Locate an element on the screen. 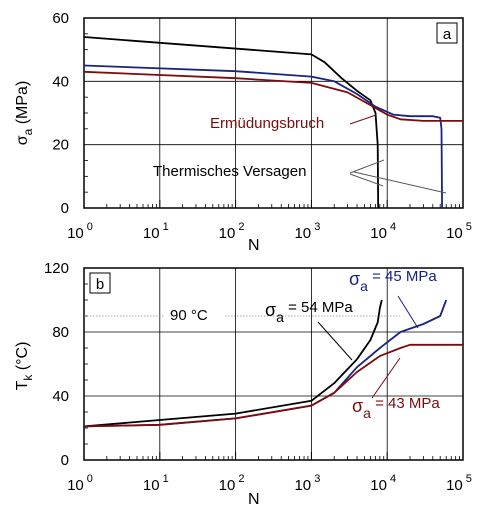 The height and width of the screenshot is (521, 500). panel-b-tag: b is located at coordinates (100, 284).